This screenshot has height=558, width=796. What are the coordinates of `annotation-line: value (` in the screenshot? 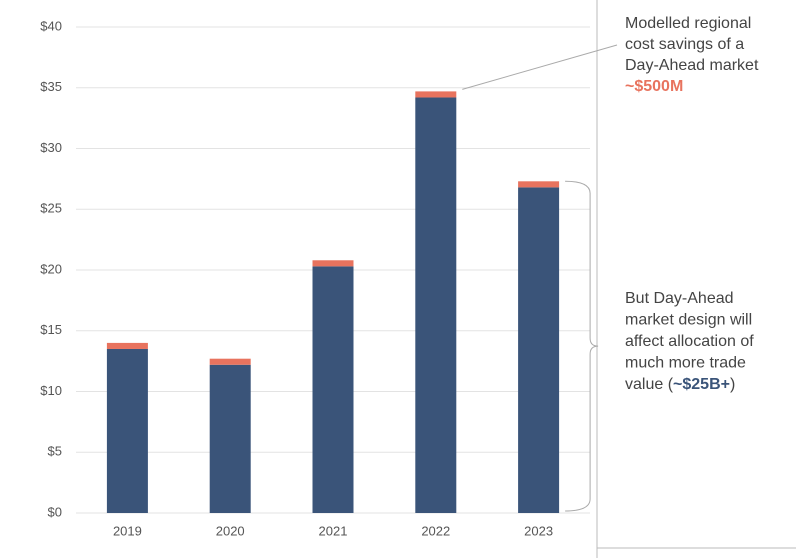 It's located at (649, 384).